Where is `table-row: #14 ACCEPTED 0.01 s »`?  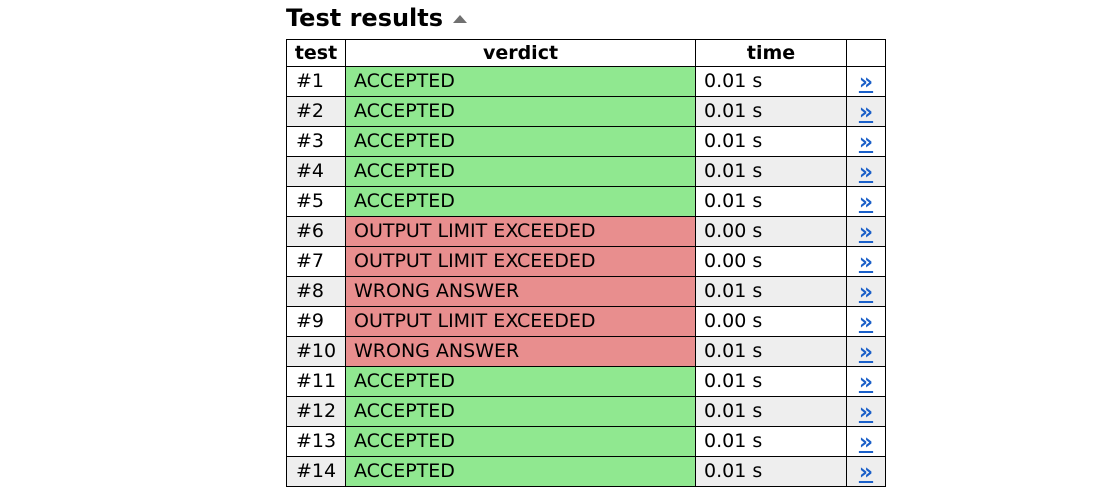 table-row: #14 ACCEPTED 0.01 s » is located at coordinates (586, 471).